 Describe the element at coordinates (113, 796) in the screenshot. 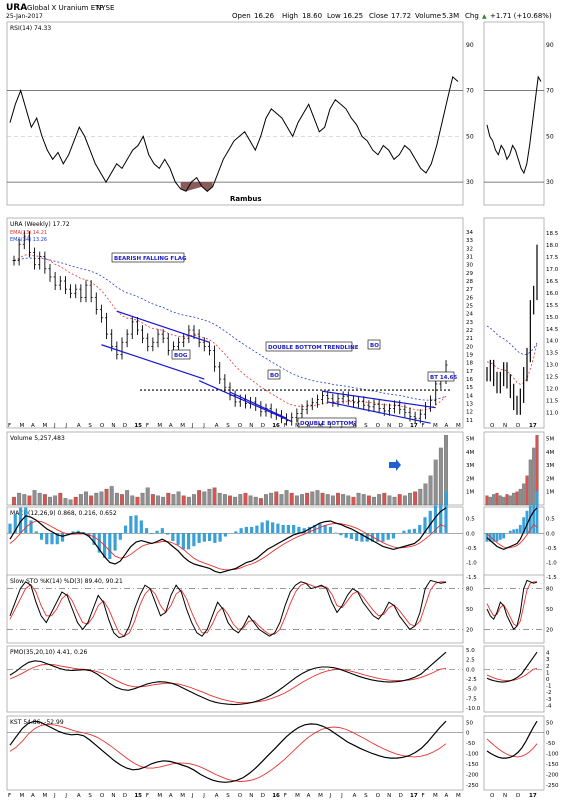

I see `bottom-x-axis-label: N` at that location.